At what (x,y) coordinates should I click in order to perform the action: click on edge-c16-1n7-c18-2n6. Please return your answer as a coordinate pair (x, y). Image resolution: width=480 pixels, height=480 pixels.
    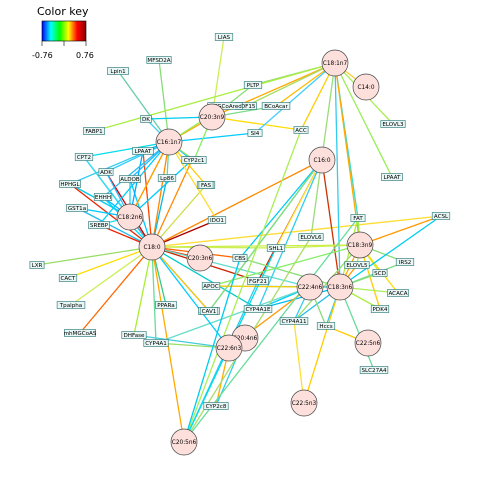
    Looking at the image, I should click on (149, 179).